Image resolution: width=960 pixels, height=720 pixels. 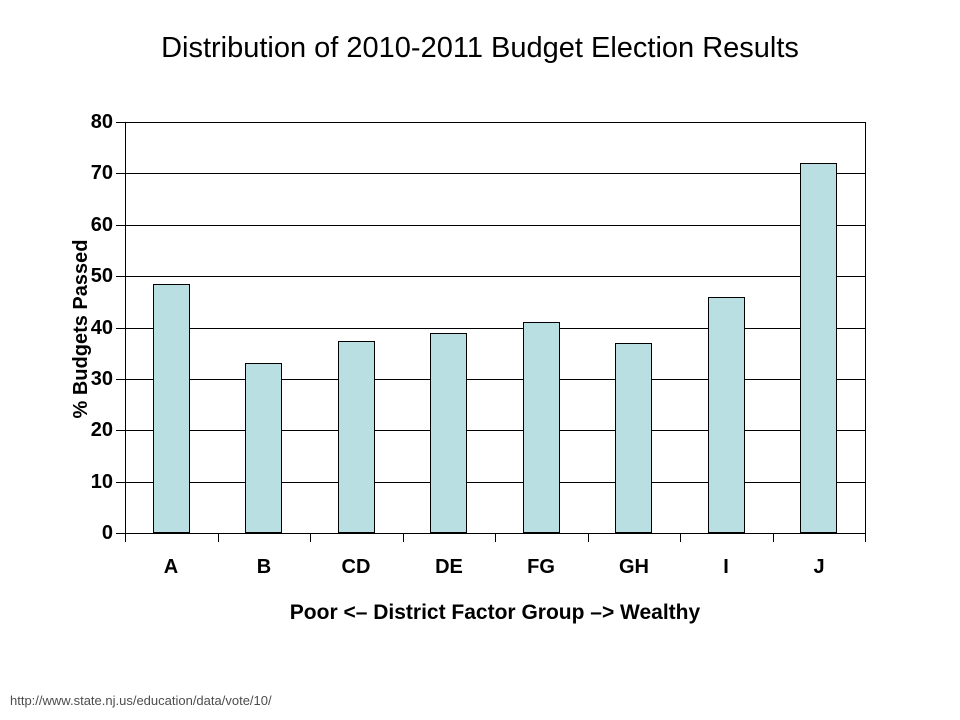 I want to click on plot-border-right, so click(x=865, y=328).